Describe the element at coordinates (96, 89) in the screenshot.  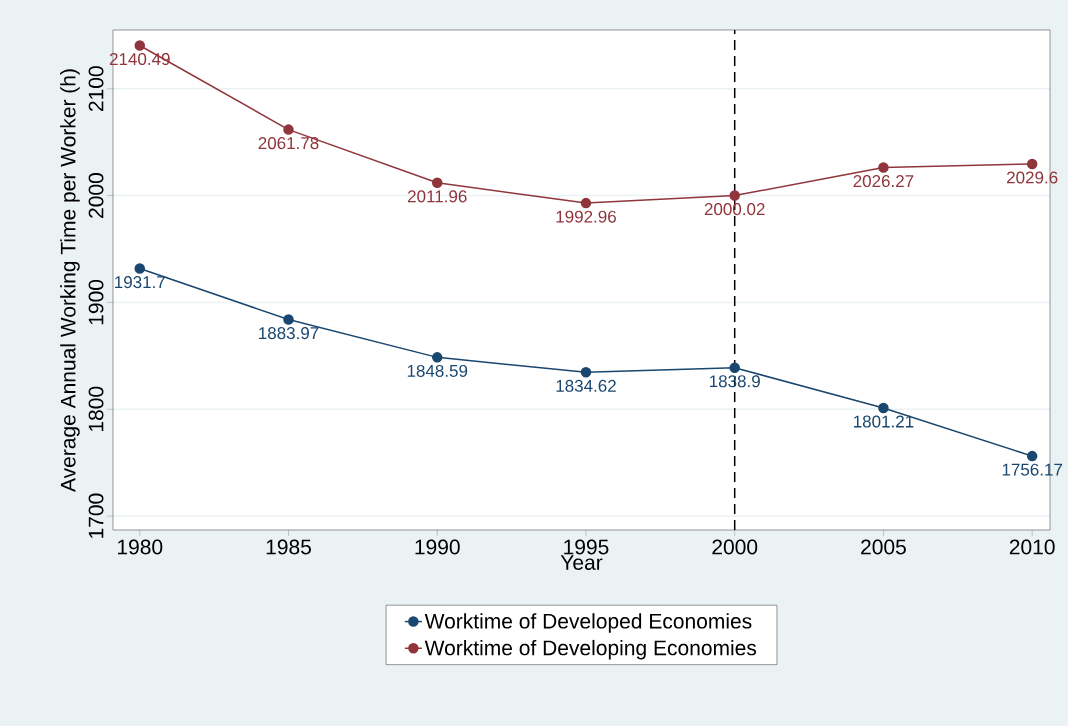
I see `y-tick-label: 2100` at that location.